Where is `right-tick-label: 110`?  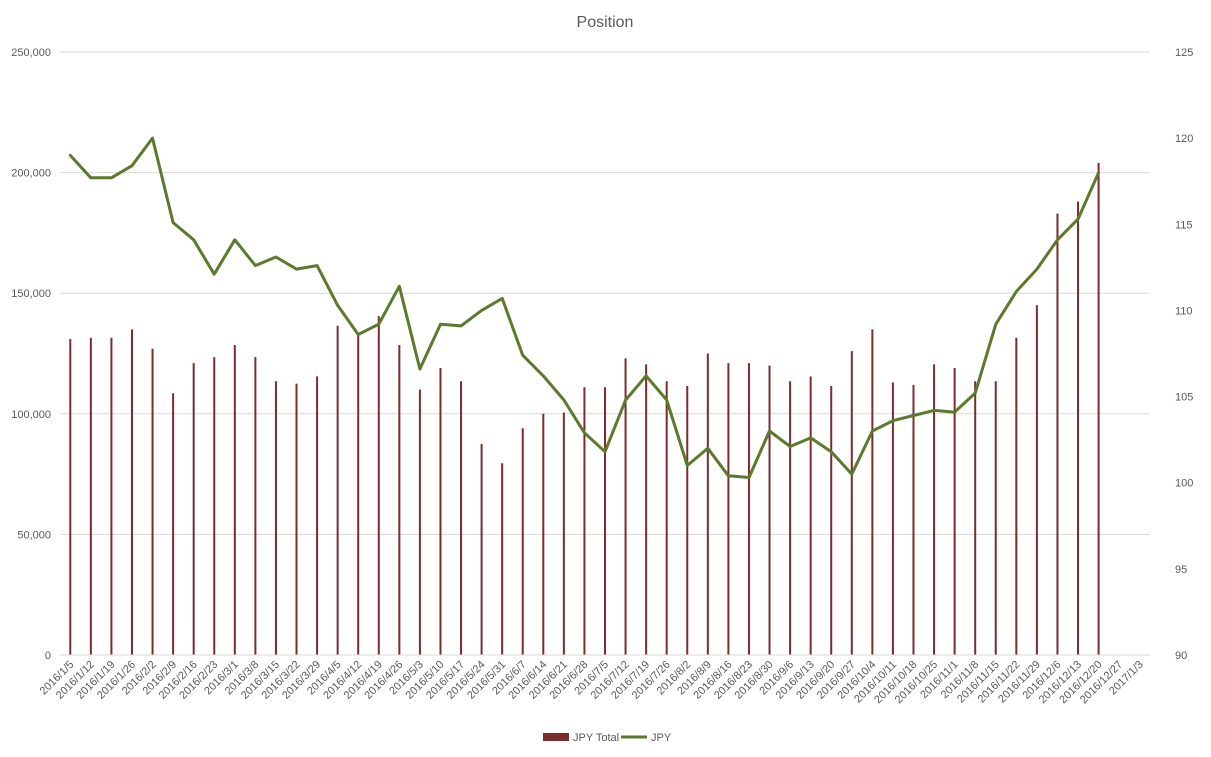 right-tick-label: 110 is located at coordinates (1184, 311).